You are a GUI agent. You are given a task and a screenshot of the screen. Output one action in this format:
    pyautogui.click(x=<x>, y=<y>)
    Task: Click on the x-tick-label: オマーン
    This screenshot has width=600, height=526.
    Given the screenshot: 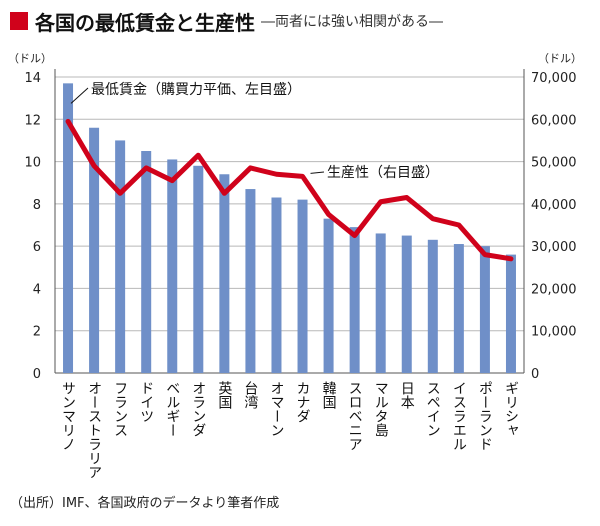 What is the action you would take?
    pyautogui.click(x=276, y=409)
    